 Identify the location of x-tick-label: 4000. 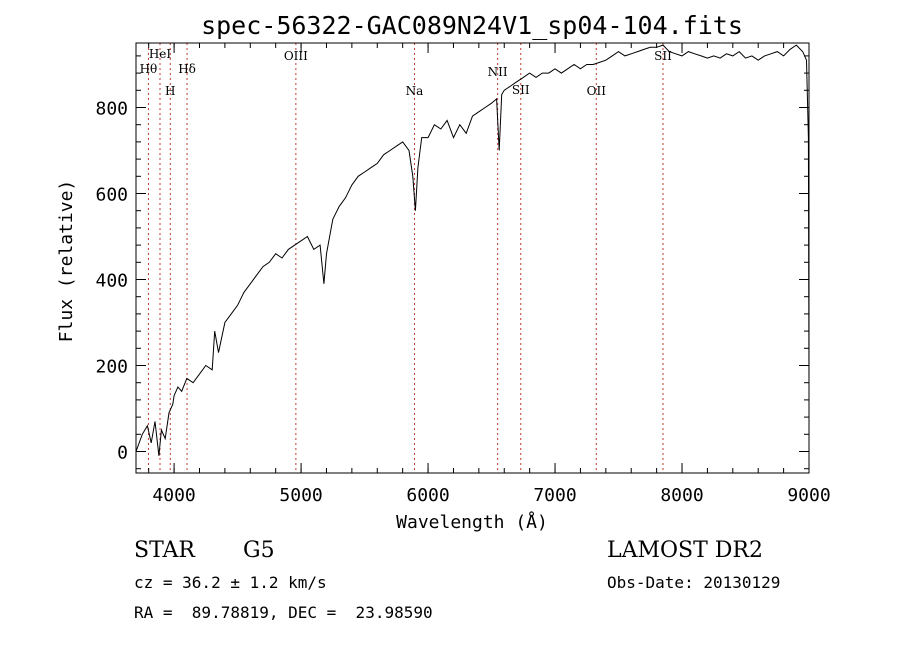
(173, 495).